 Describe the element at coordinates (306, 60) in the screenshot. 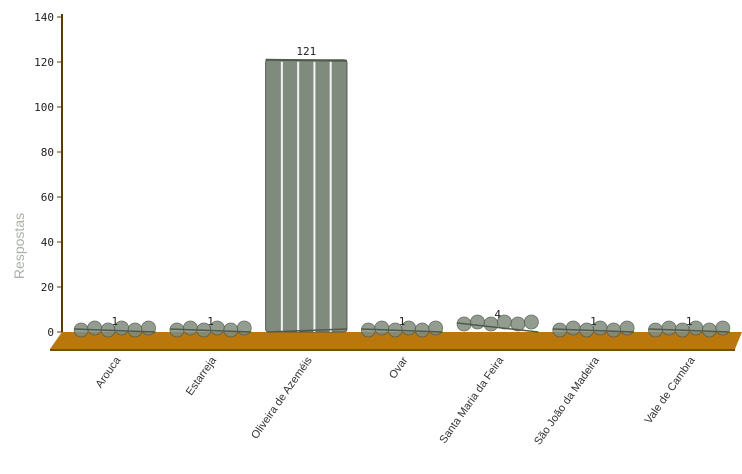

I see `bar-top-edge` at that location.